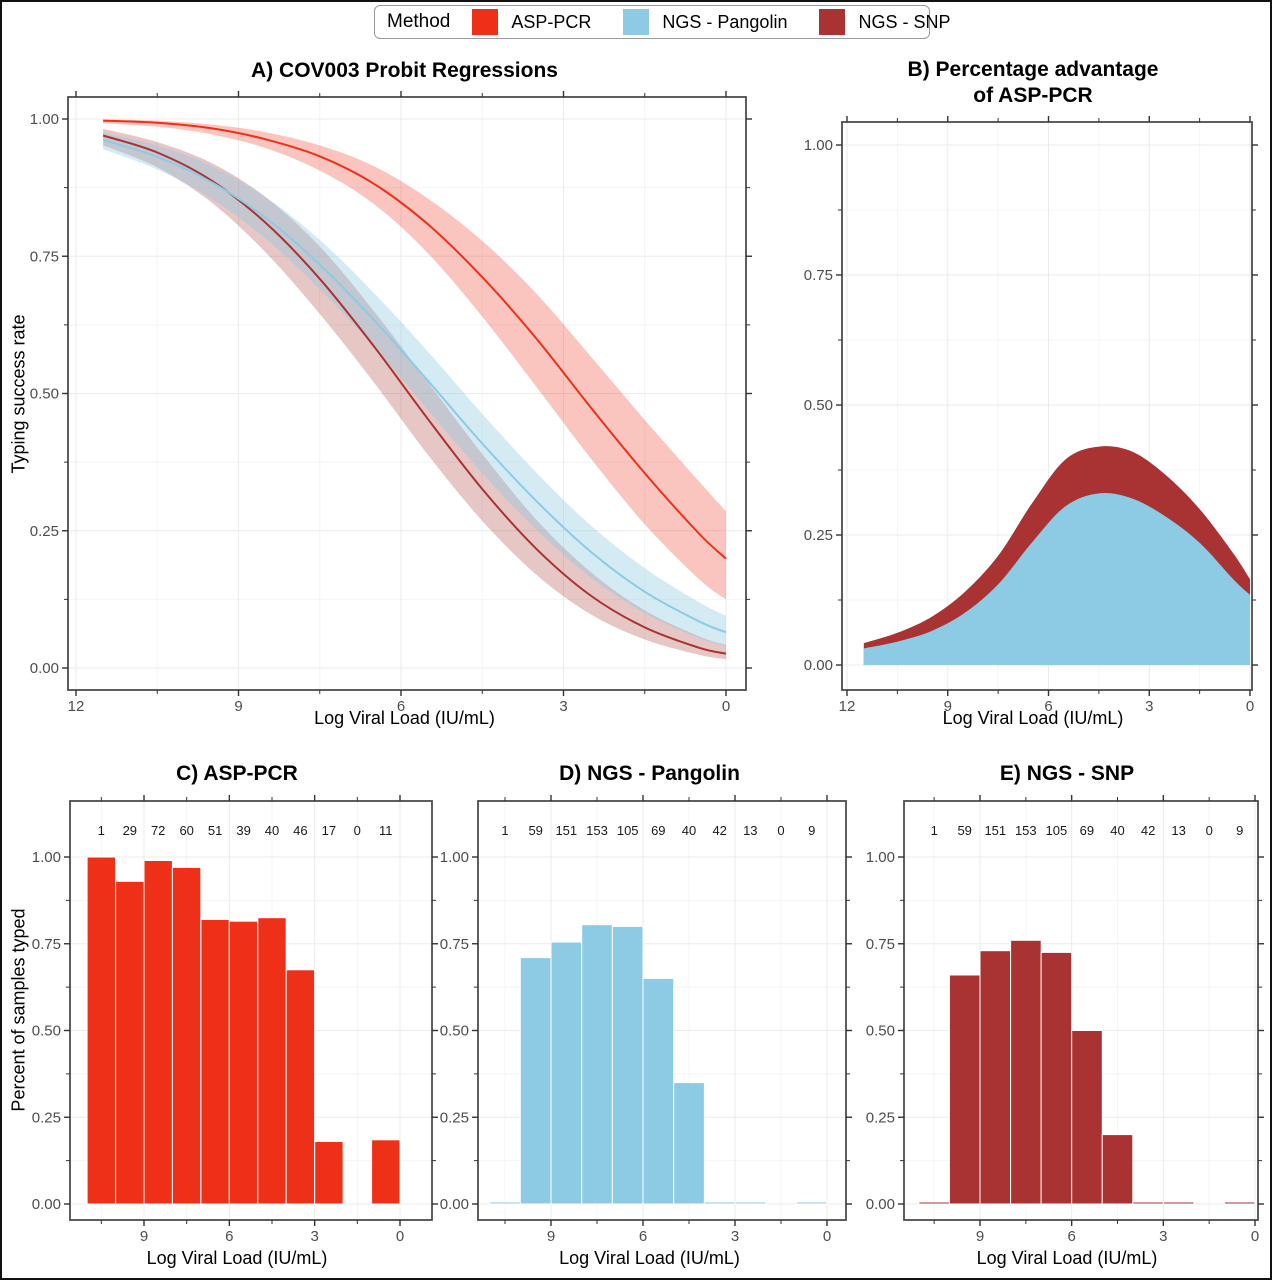 This screenshot has width=1272, height=1280. Describe the element at coordinates (18, 394) in the screenshot. I see `panel-a-y-axis-title: Typing success rate` at that location.